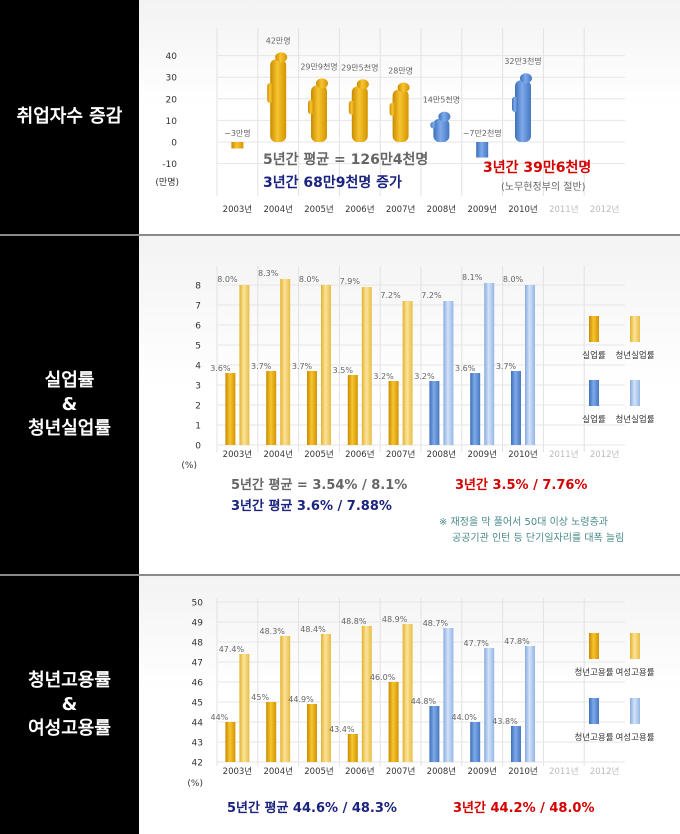 The height and width of the screenshot is (834, 680). I want to click on note-avg3-a: 3년간 평균 3.6% / 7.88%, so click(311, 506).